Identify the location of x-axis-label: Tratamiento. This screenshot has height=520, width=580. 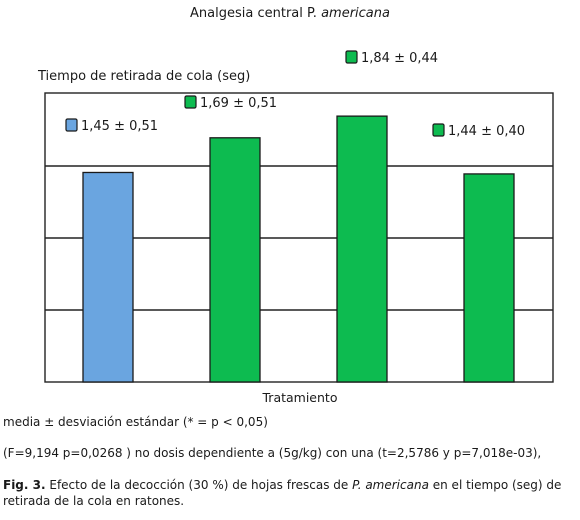
(300, 397).